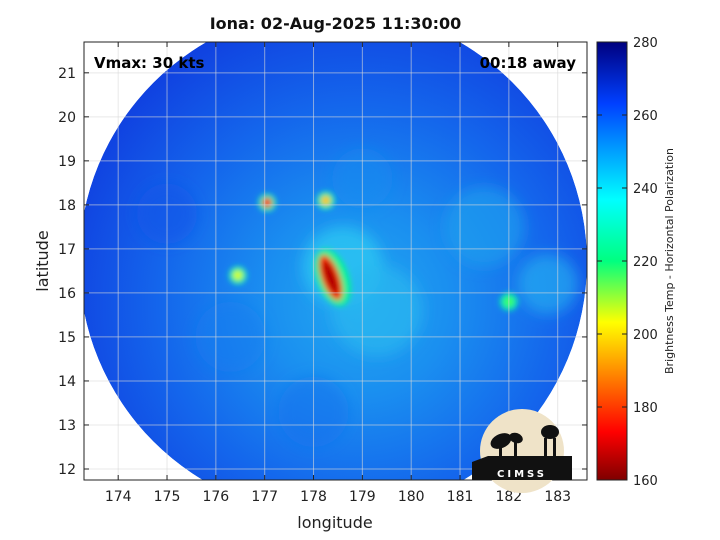 The width and height of the screenshot is (720, 540). Describe the element at coordinates (67, 470) in the screenshot. I see `y-tick-label: 12` at that location.